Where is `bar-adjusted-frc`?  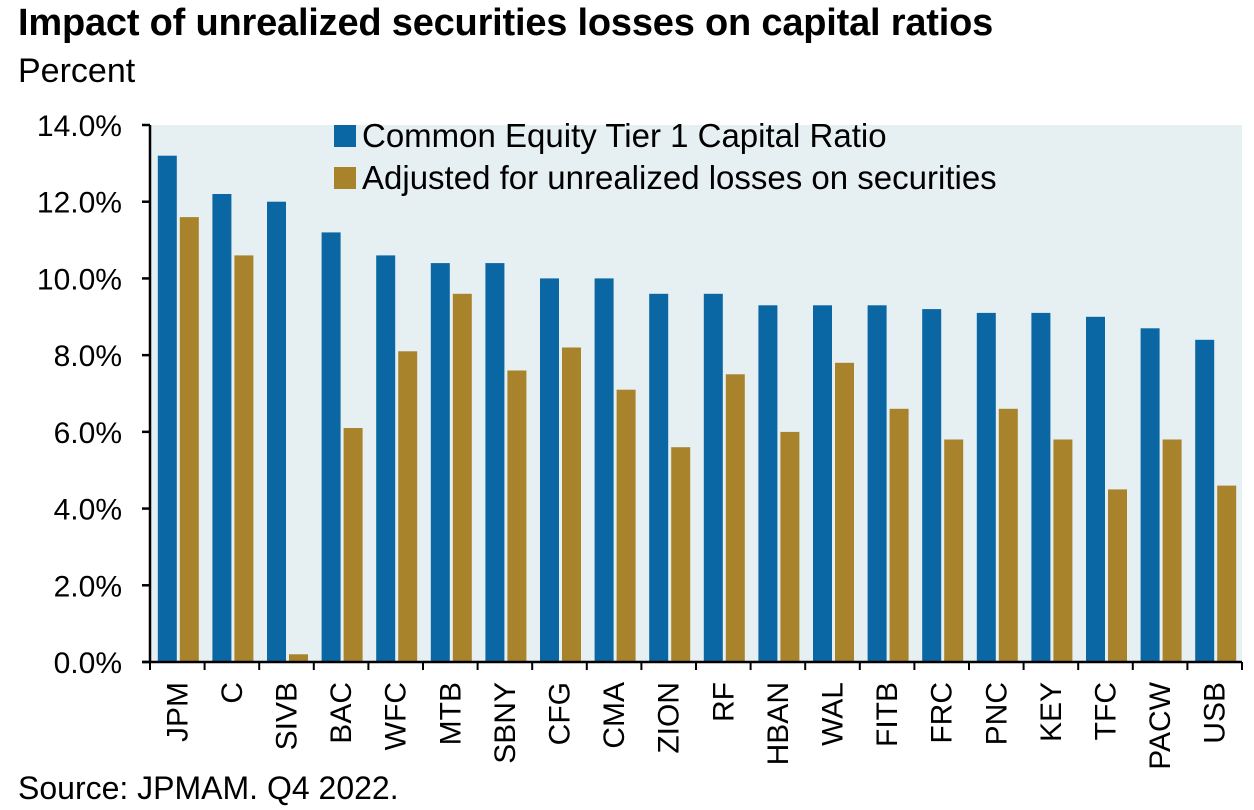
bar-adjusted-frc is located at coordinates (954, 550).